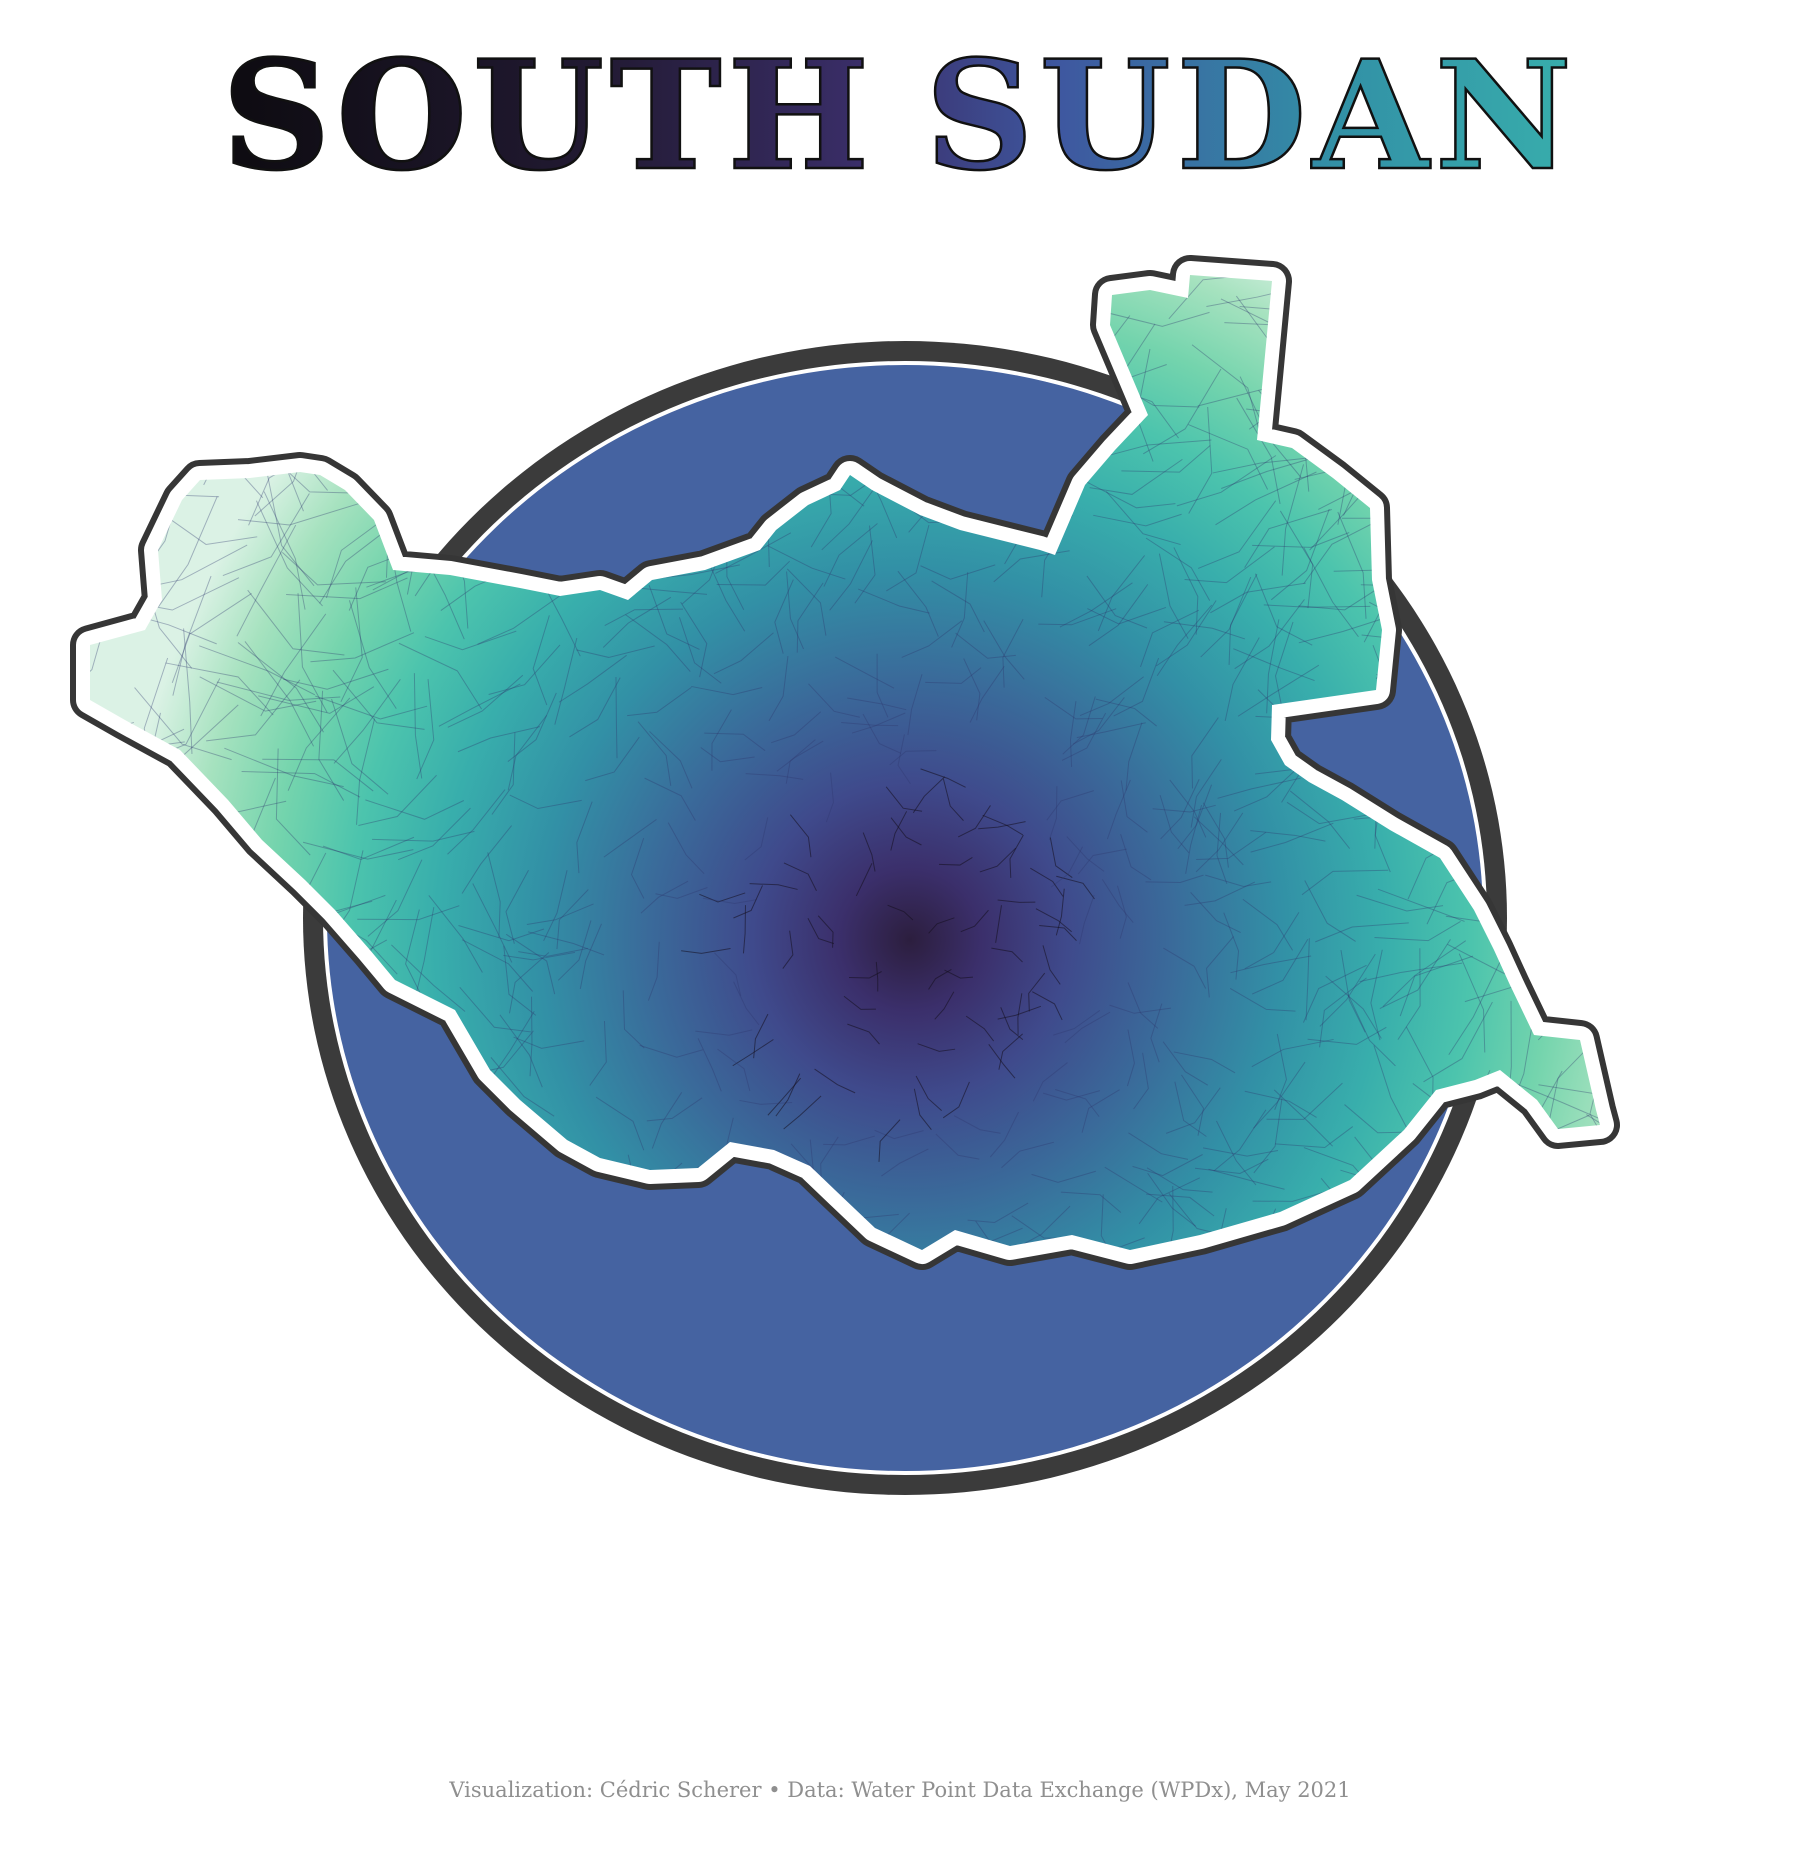 The image size is (1800, 1860). I want to click on title-word-2: SUDAN, so click(1251, 122).